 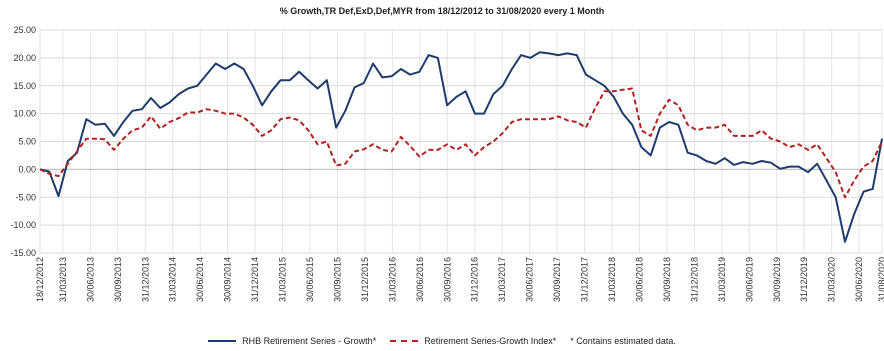 I want to click on y-tick-label: 15.00, so click(x=24, y=86).